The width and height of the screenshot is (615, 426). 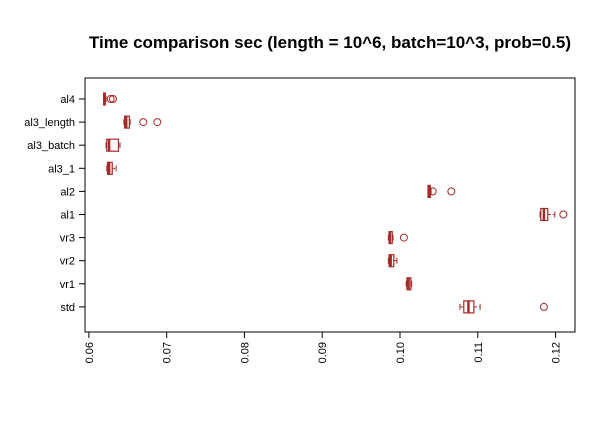 I want to click on x-axis: 0.06 0.07 0.08 0.09 0.10 0.11 0.12, so click(x=323, y=347).